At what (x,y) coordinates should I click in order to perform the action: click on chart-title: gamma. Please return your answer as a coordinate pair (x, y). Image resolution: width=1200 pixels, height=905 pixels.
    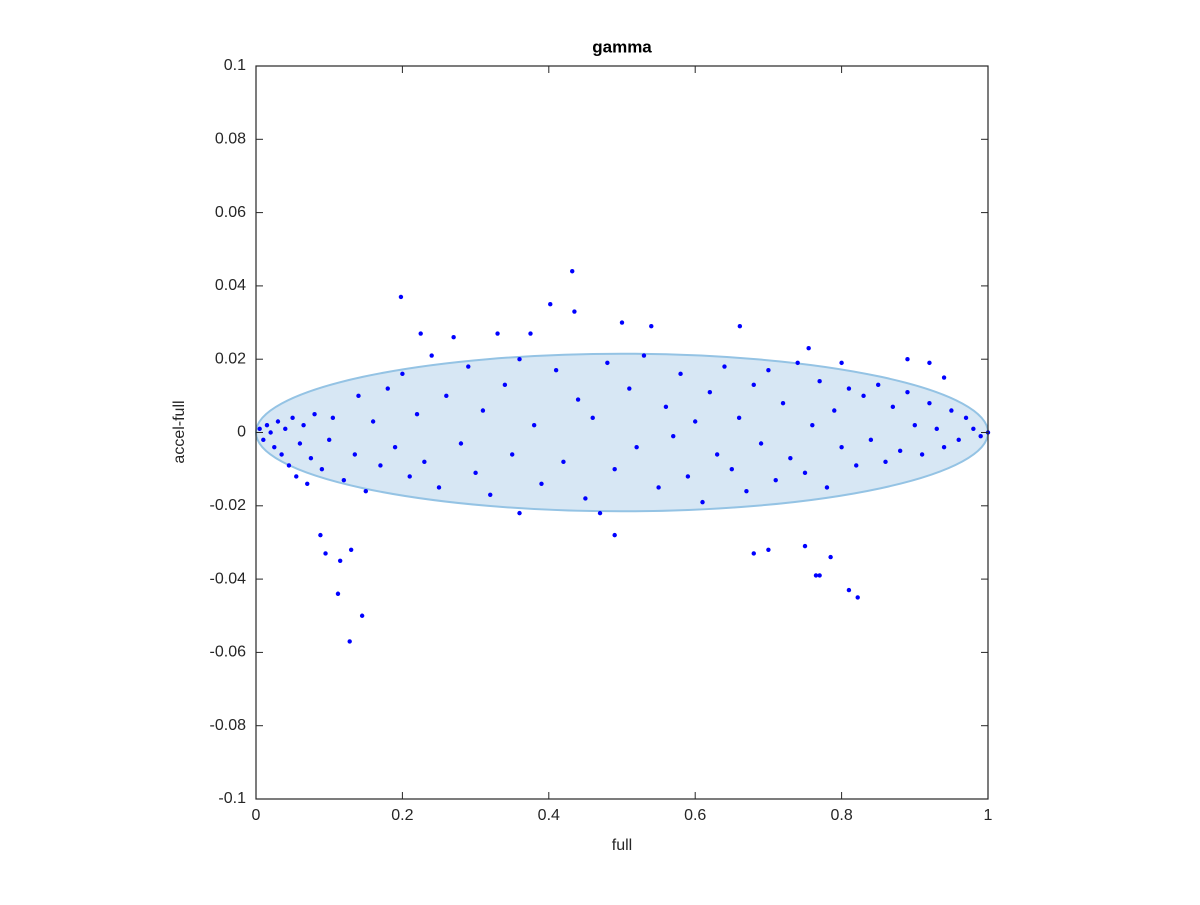
    Looking at the image, I should click on (622, 46).